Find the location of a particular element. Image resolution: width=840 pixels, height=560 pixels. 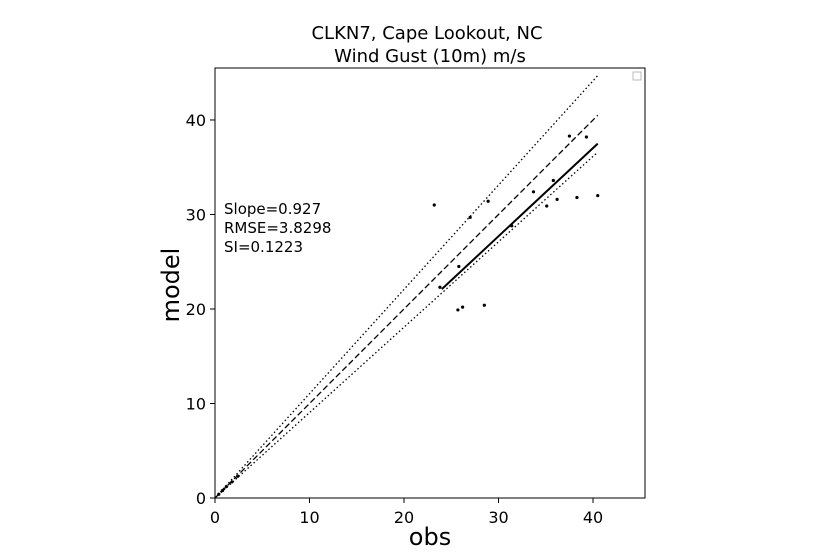

chart-title: CLKN7, Cape Lookout, NC is located at coordinates (426, 33).